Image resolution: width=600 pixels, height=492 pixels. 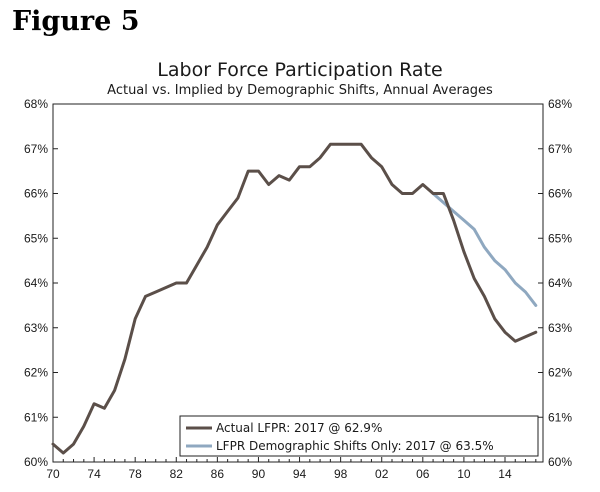 What do you see at coordinates (560, 238) in the screenshot?
I see `y-tick-label-right: 65%` at bounding box center [560, 238].